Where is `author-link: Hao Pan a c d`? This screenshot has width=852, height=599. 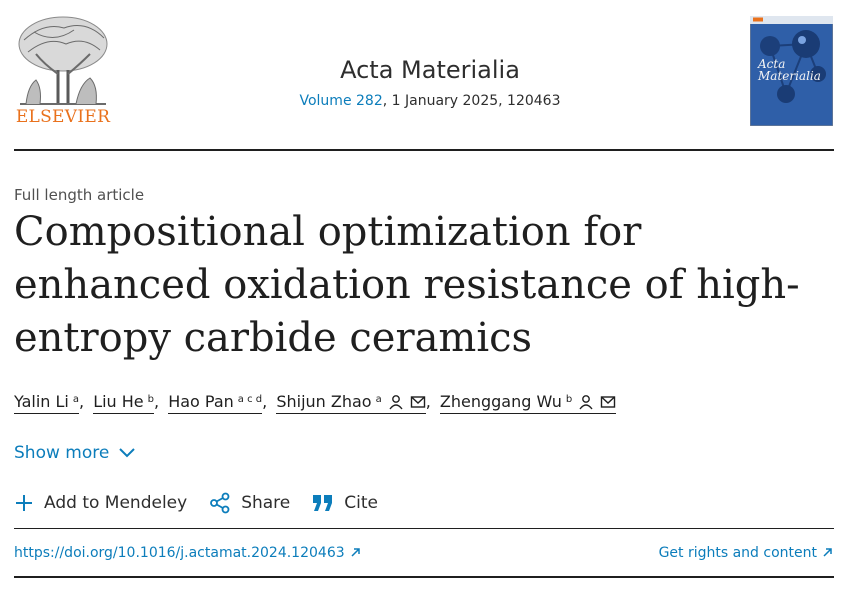
author-link: Hao Pan a c d is located at coordinates (215, 403).